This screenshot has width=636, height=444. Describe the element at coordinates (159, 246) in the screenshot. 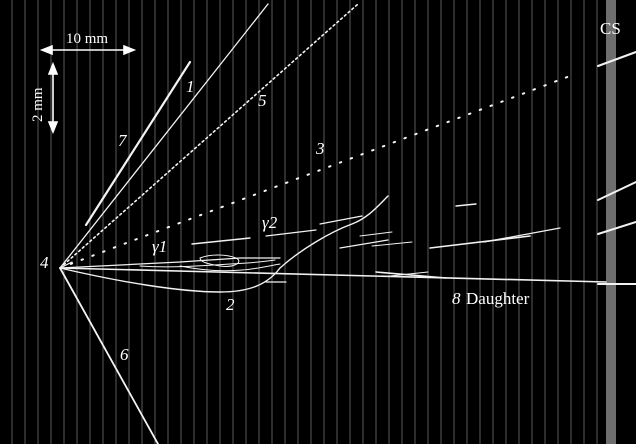

I see `gamma-1-label: γ1` at that location.